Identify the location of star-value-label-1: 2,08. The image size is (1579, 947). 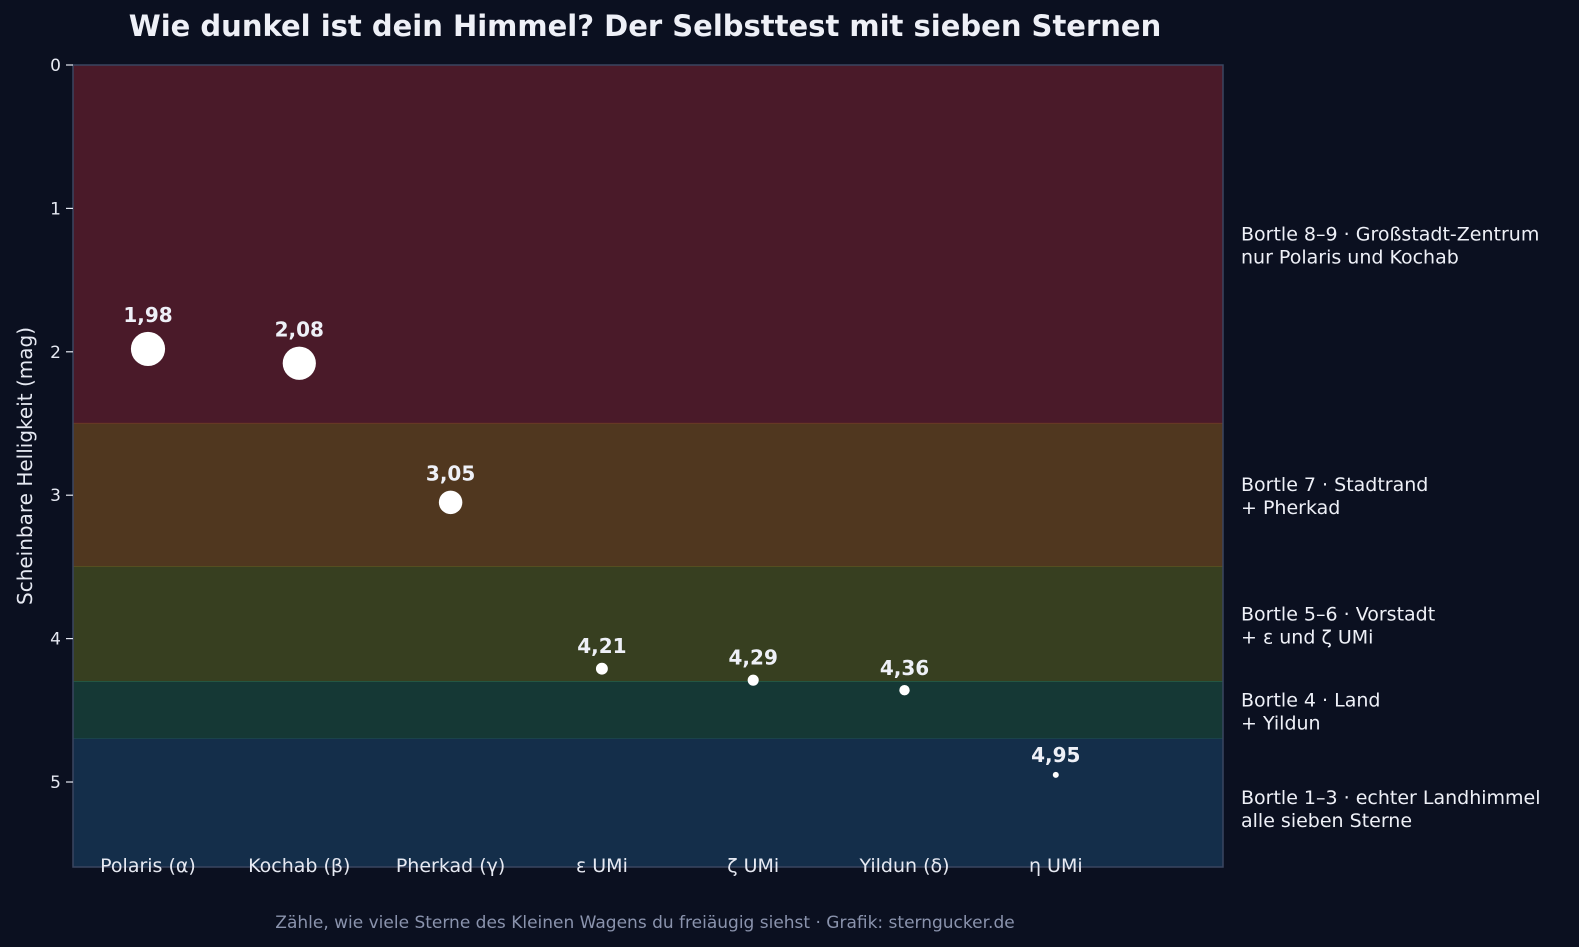
(299, 330).